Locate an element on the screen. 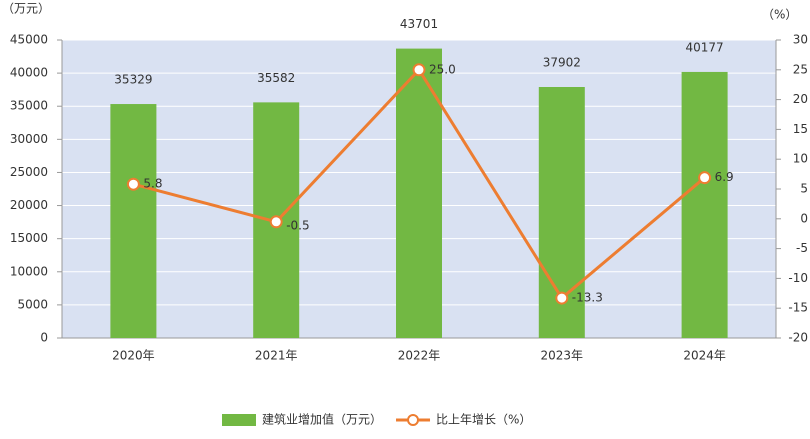 The image size is (810, 439). y2-tick-label: -15 is located at coordinates (798, 308).